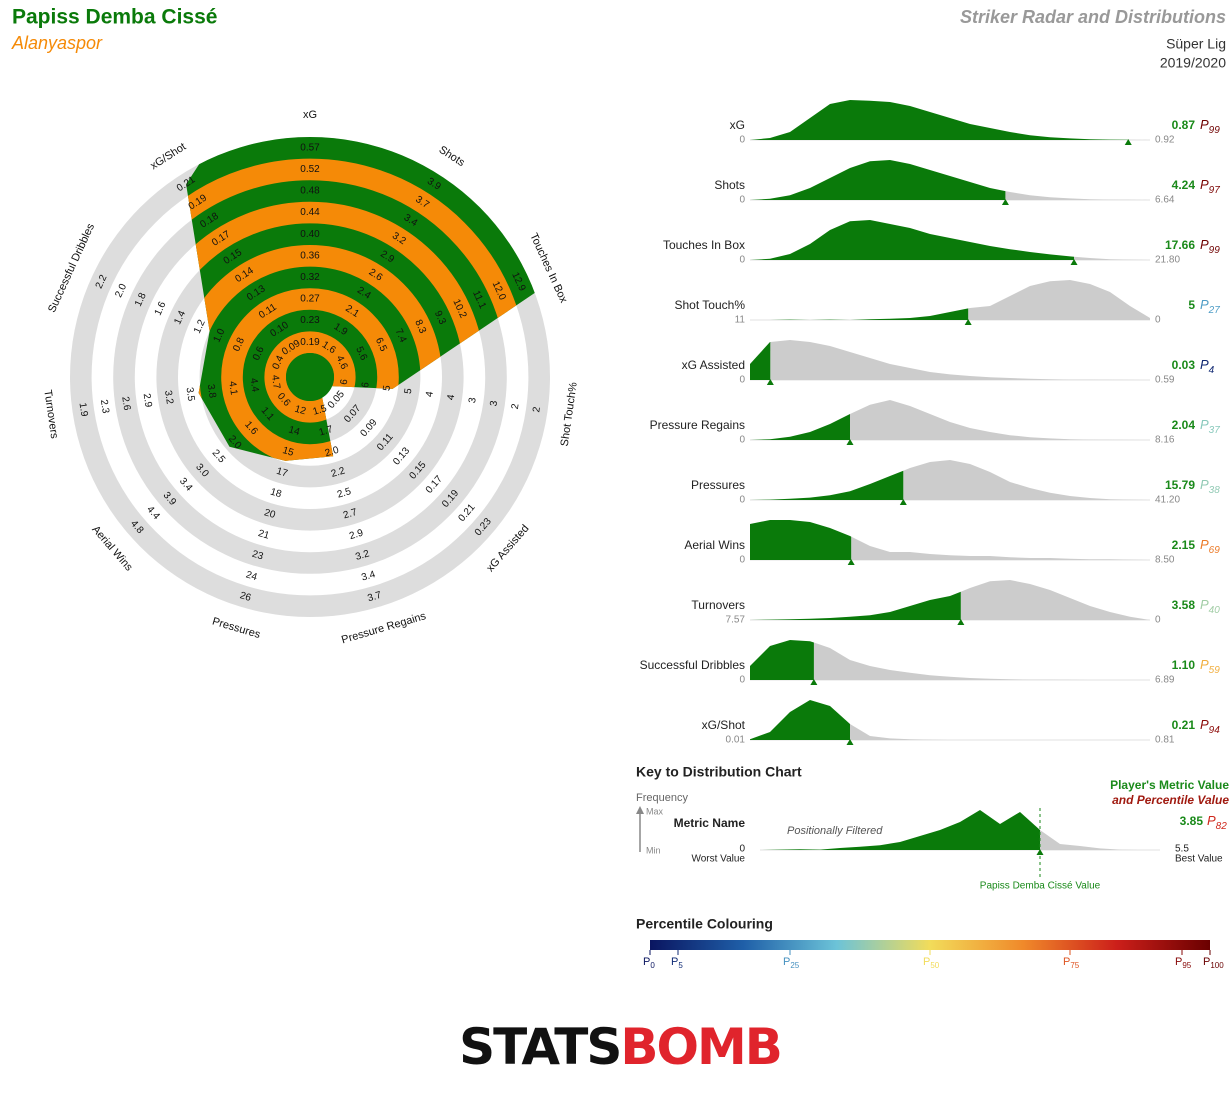 The width and height of the screenshot is (1230, 1100). What do you see at coordinates (1215, 730) in the screenshot?
I see `percentile-value: 94` at bounding box center [1215, 730].